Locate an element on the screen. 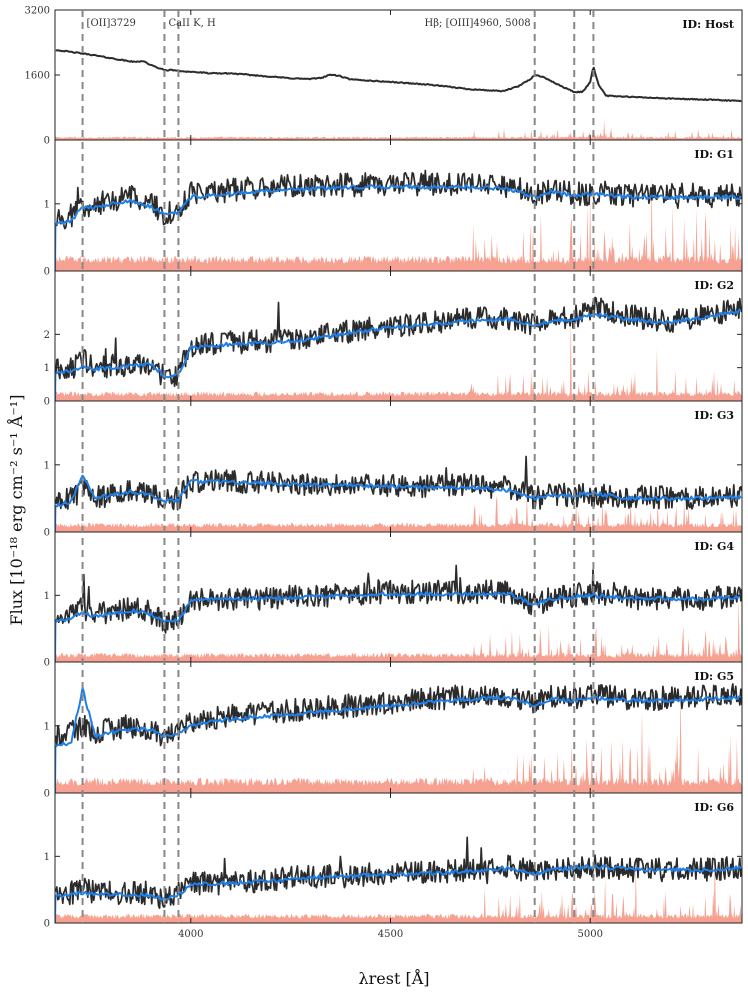 This screenshot has width=748, height=994. panel-id-label: ID: Host is located at coordinates (708, 24).